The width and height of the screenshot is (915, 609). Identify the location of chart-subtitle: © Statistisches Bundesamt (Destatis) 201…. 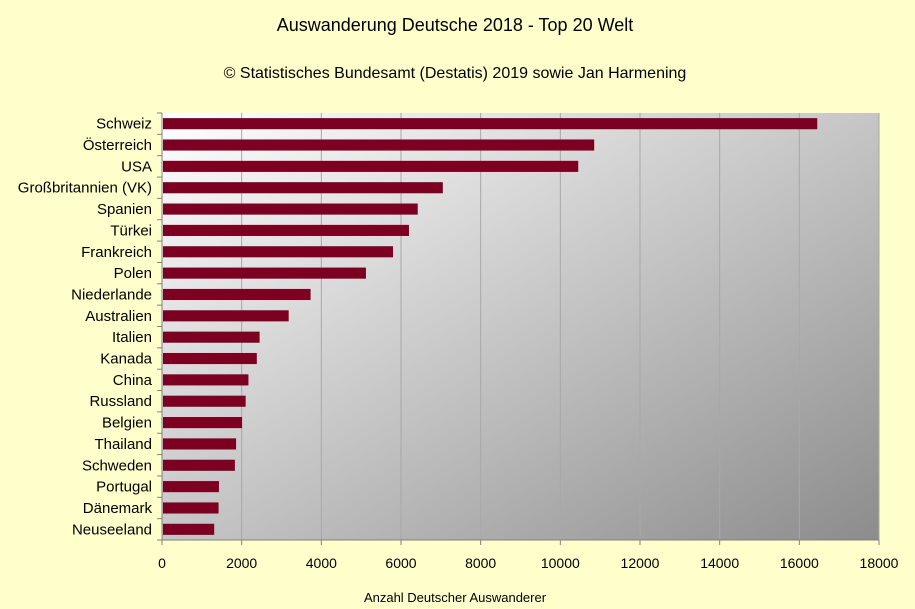
(455, 73).